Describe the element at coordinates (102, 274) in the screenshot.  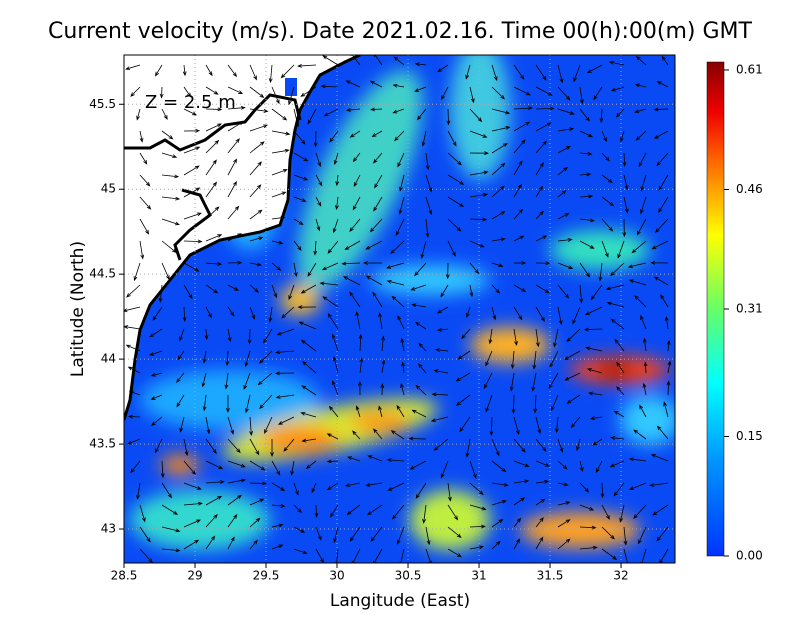
I see `y-tick-label: 44.5` at that location.